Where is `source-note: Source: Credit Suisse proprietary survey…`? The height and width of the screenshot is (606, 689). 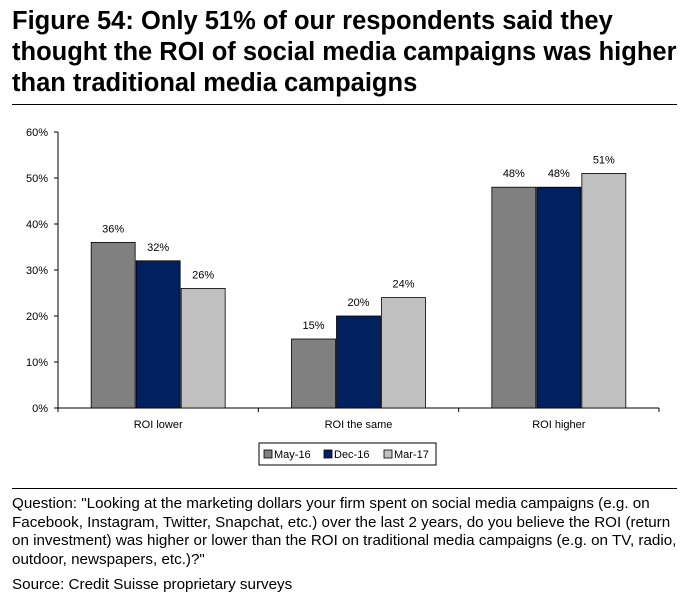 source-note: Source: Credit Suisse proprietary survey… is located at coordinates (152, 584).